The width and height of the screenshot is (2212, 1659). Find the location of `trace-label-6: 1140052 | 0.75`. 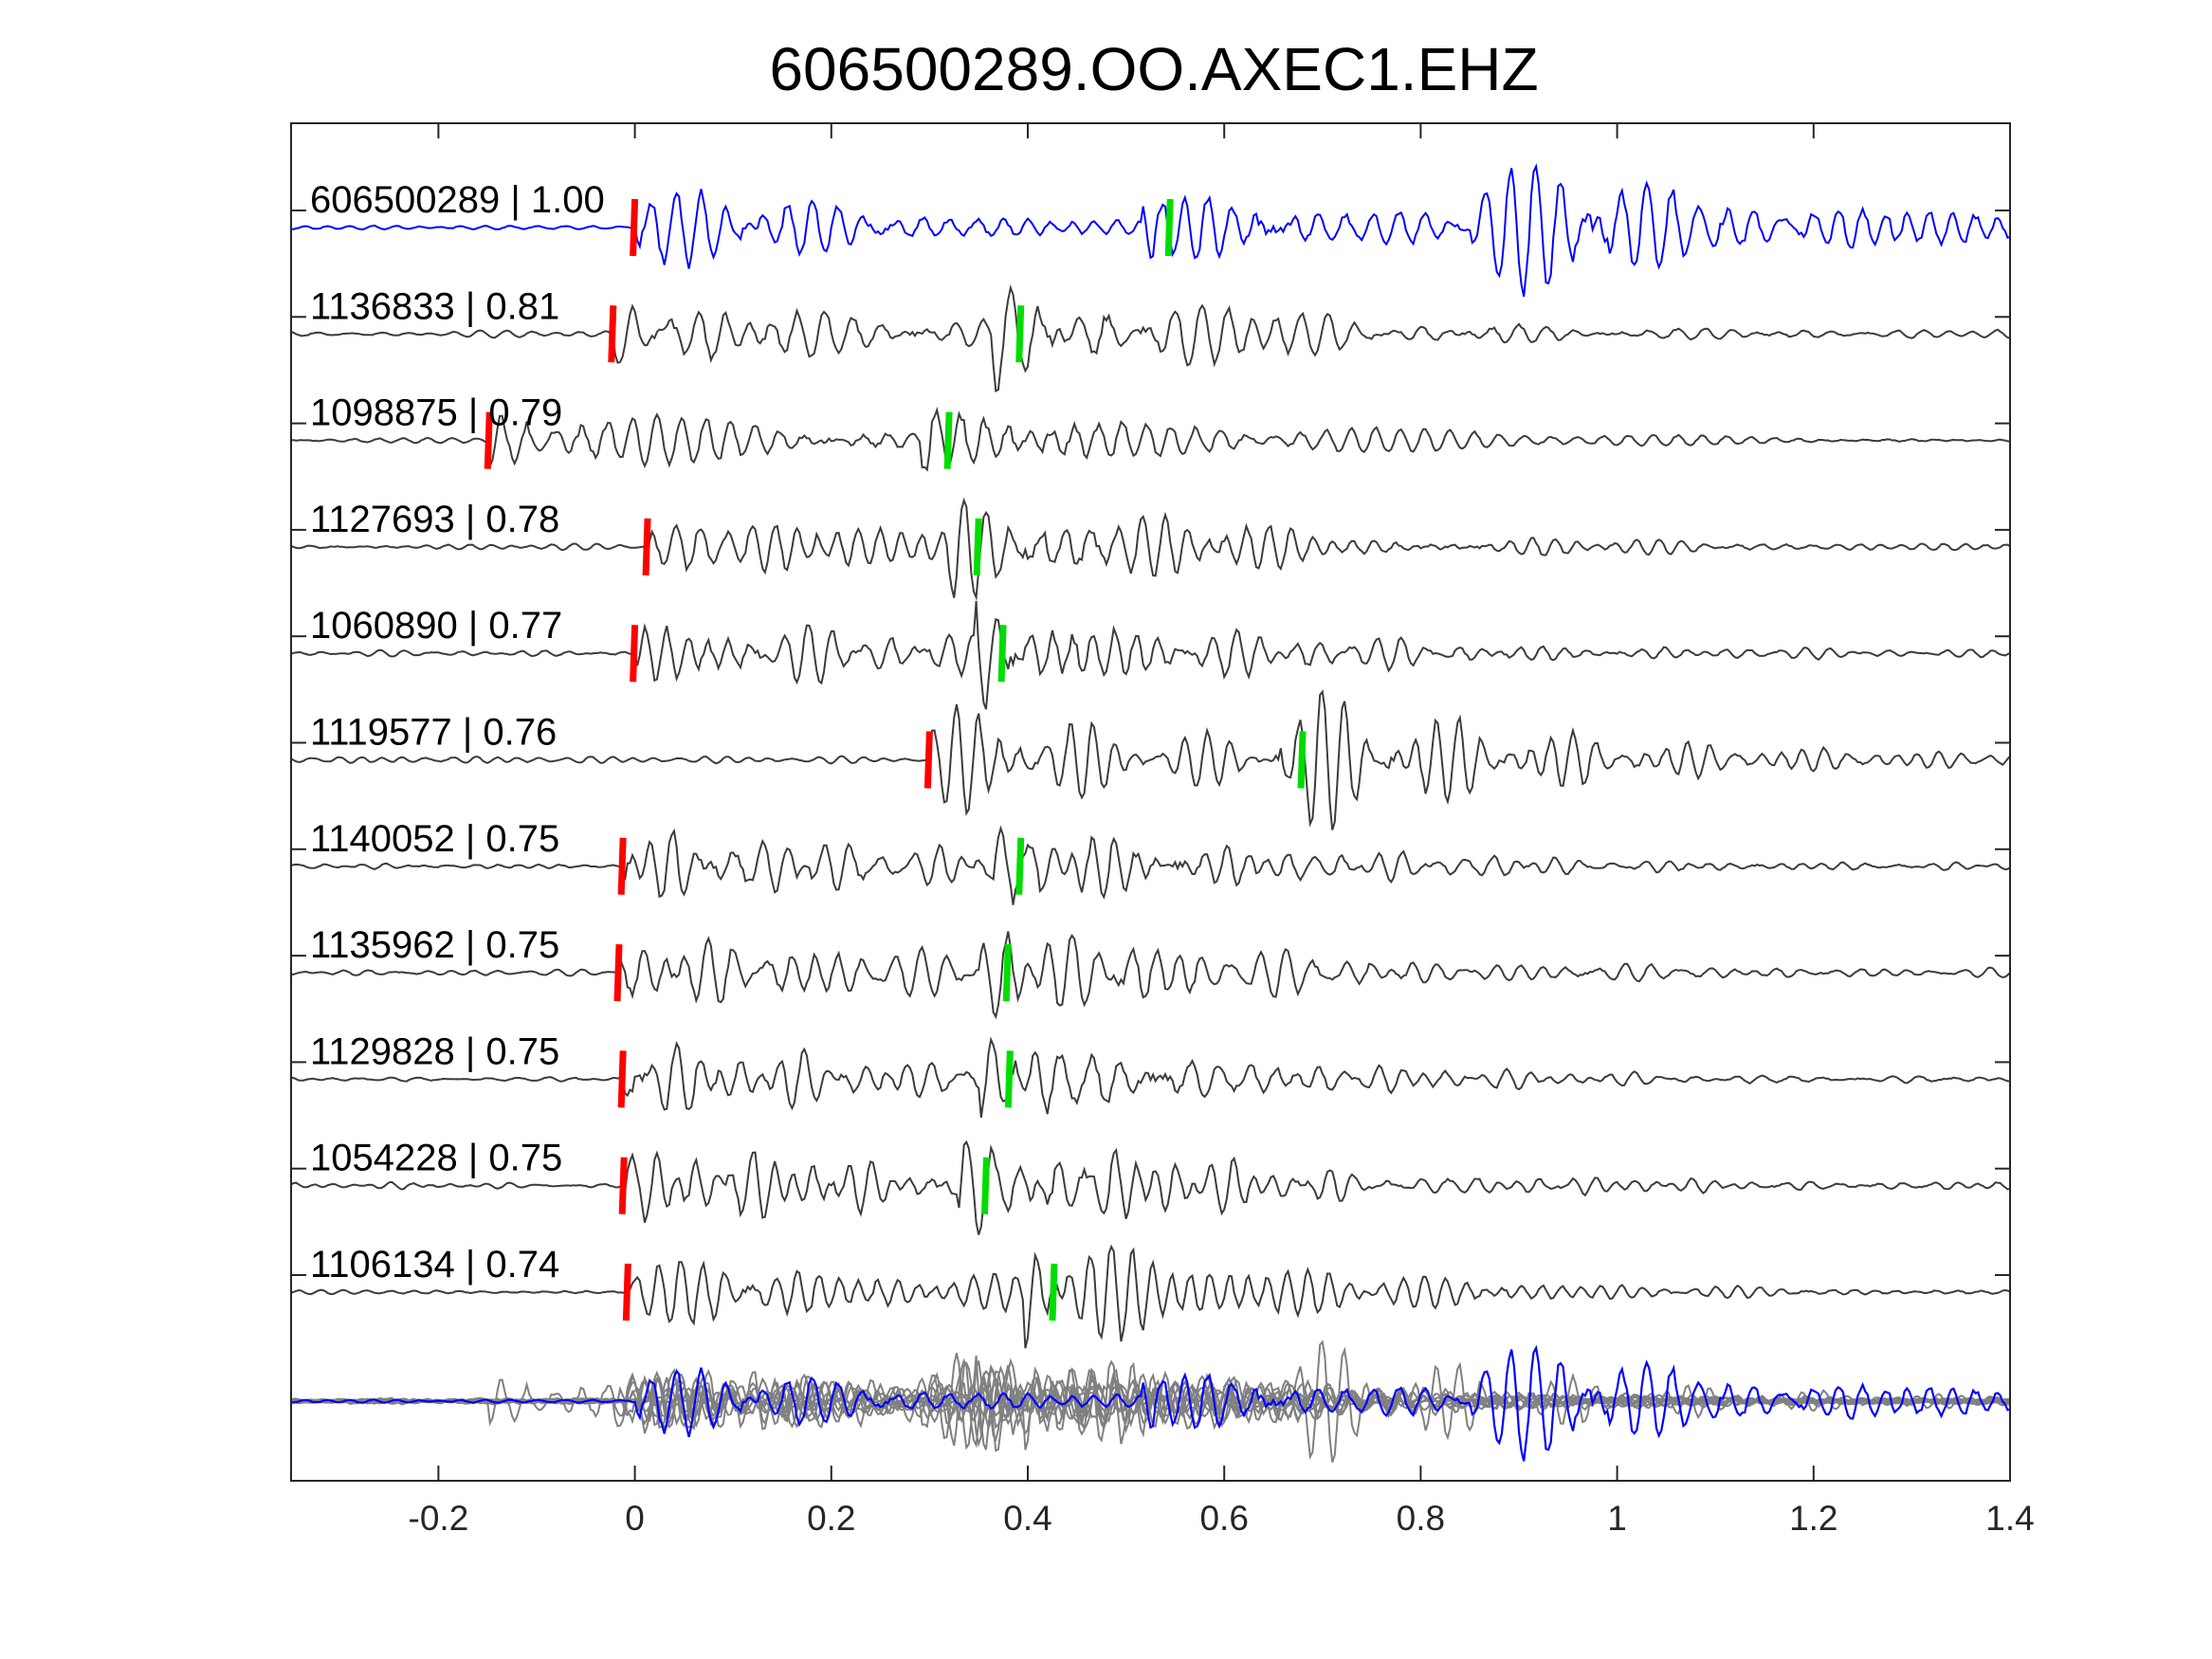

trace-label-6: 1140052 | 0.75 is located at coordinates (434, 839).